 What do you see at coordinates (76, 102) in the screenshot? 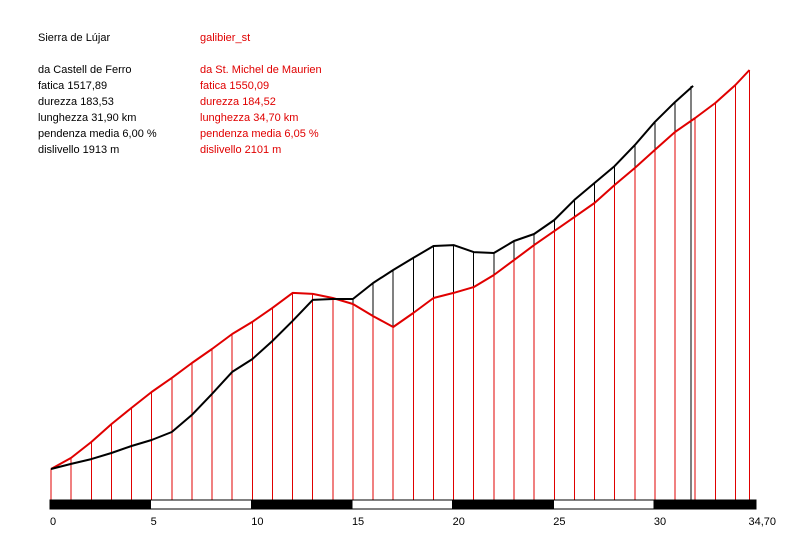
I see `climb-durezza: durezza 183,53` at bounding box center [76, 102].